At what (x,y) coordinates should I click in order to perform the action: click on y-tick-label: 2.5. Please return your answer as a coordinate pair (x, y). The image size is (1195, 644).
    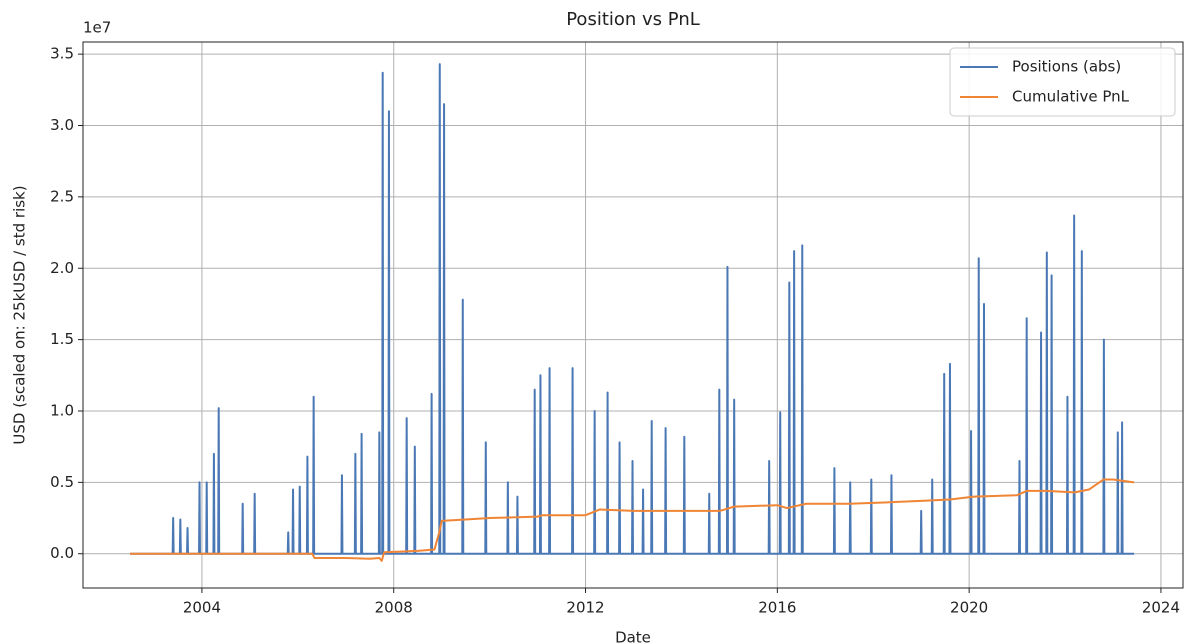
    Looking at the image, I should click on (62, 196).